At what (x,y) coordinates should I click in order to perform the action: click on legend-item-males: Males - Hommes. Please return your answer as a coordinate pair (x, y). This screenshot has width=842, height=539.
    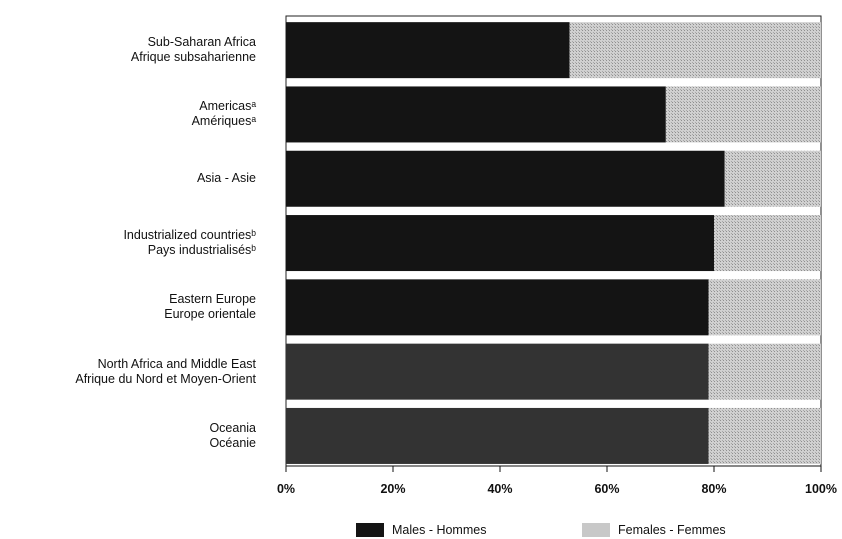
    Looking at the image, I should click on (421, 530).